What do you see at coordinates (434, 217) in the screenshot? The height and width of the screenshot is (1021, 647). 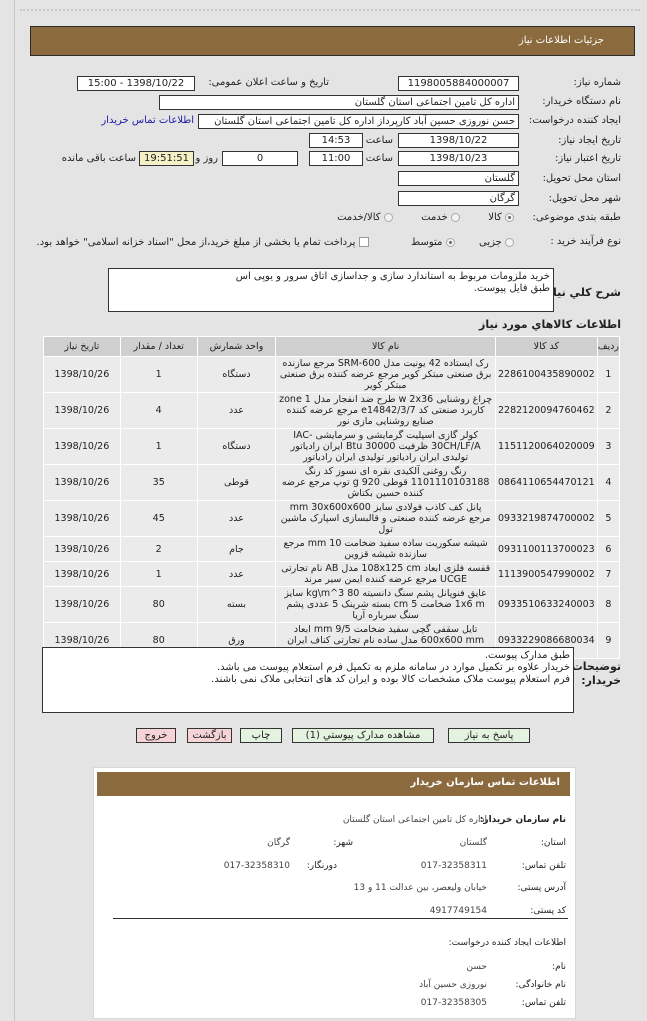 I see `radio-service-label: خدمت` at bounding box center [434, 217].